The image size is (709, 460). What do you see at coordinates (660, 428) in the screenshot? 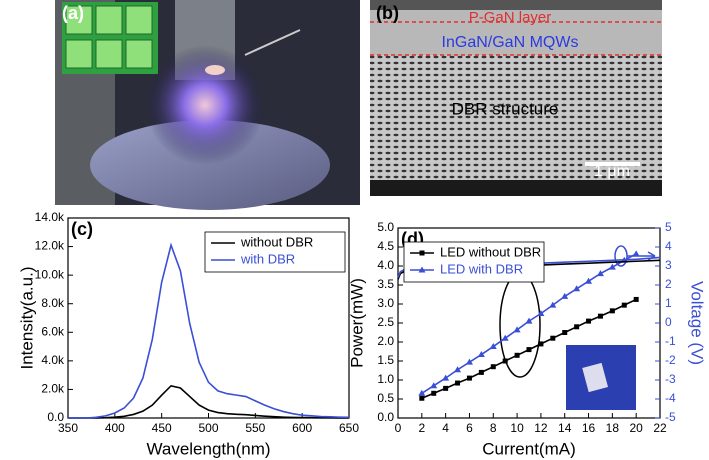
I see `x-tick-label: 22` at bounding box center [660, 428].